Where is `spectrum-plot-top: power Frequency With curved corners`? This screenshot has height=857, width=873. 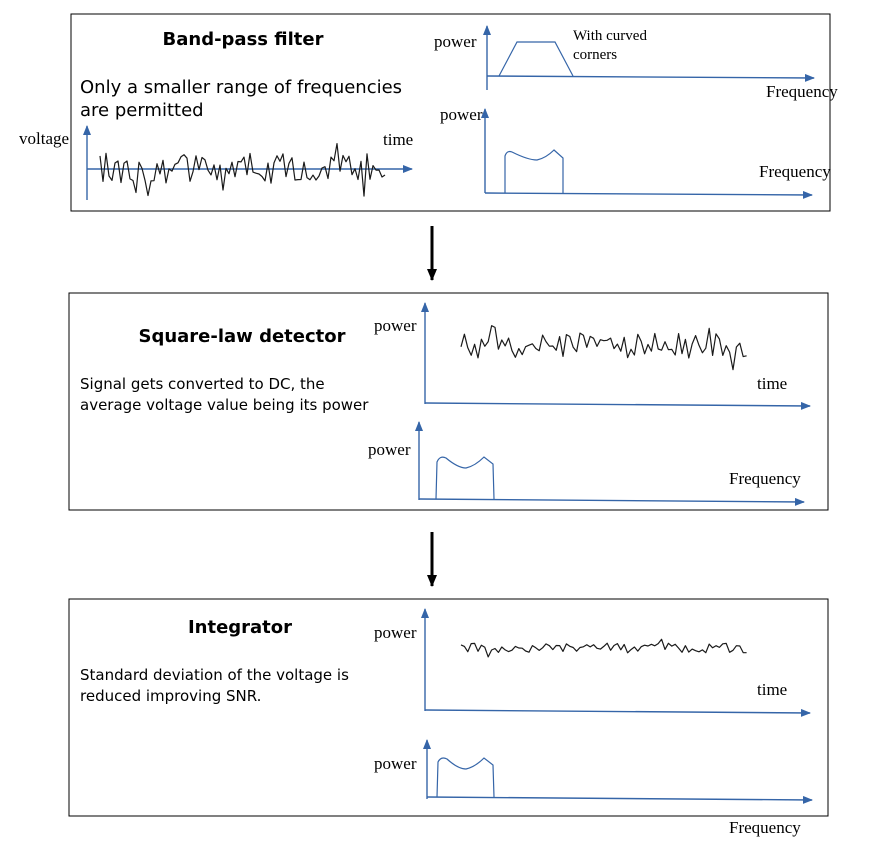
spectrum-plot-top: power Frequency With curved corners is located at coordinates (636, 63).